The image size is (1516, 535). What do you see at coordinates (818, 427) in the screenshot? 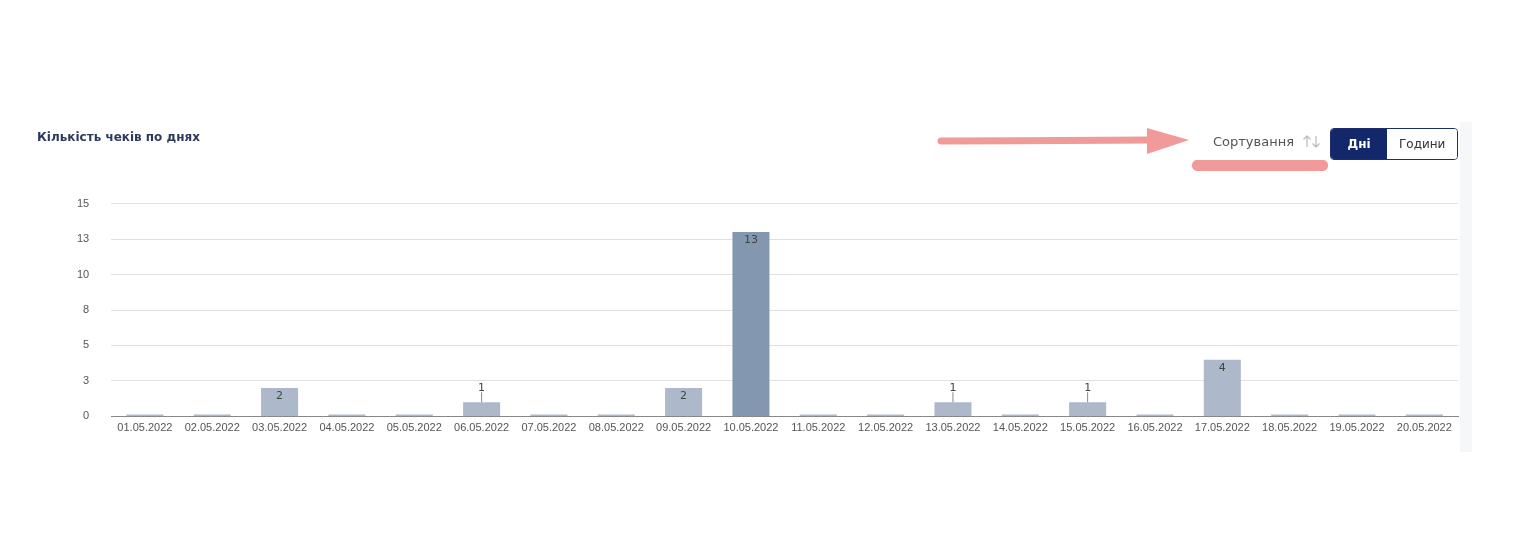
I see `x-tick-label: 11.05.2022` at bounding box center [818, 427].